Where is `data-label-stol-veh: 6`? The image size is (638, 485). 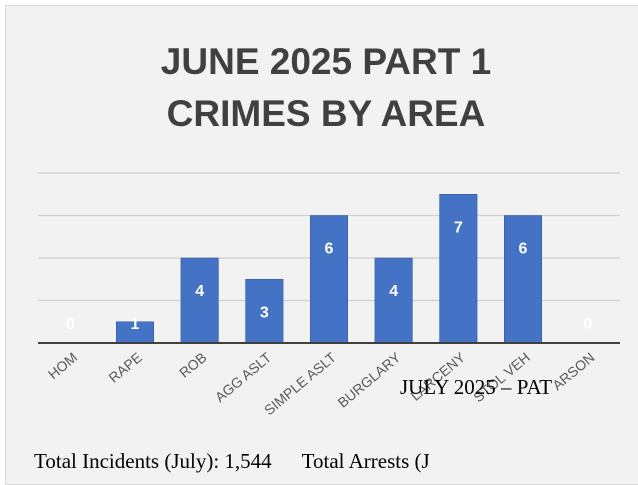
data-label-stol-veh: 6 is located at coordinates (523, 249).